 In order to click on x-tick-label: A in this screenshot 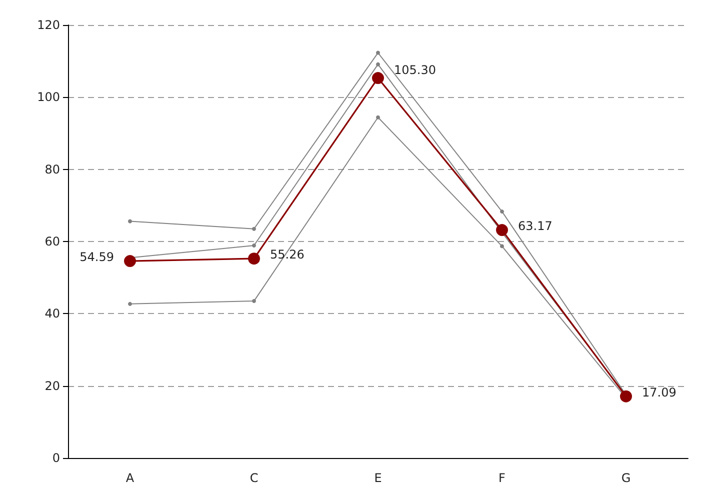, I will do `click(130, 478)`.